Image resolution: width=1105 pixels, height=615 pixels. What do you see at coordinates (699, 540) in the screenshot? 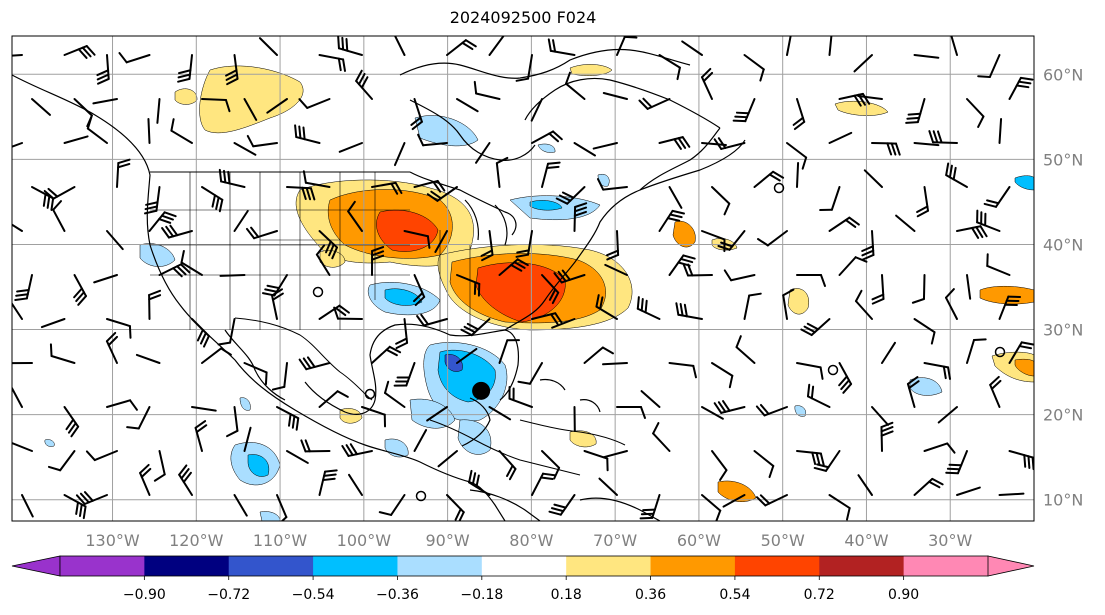
I see `lon-tick-label: 60°W` at bounding box center [699, 540].